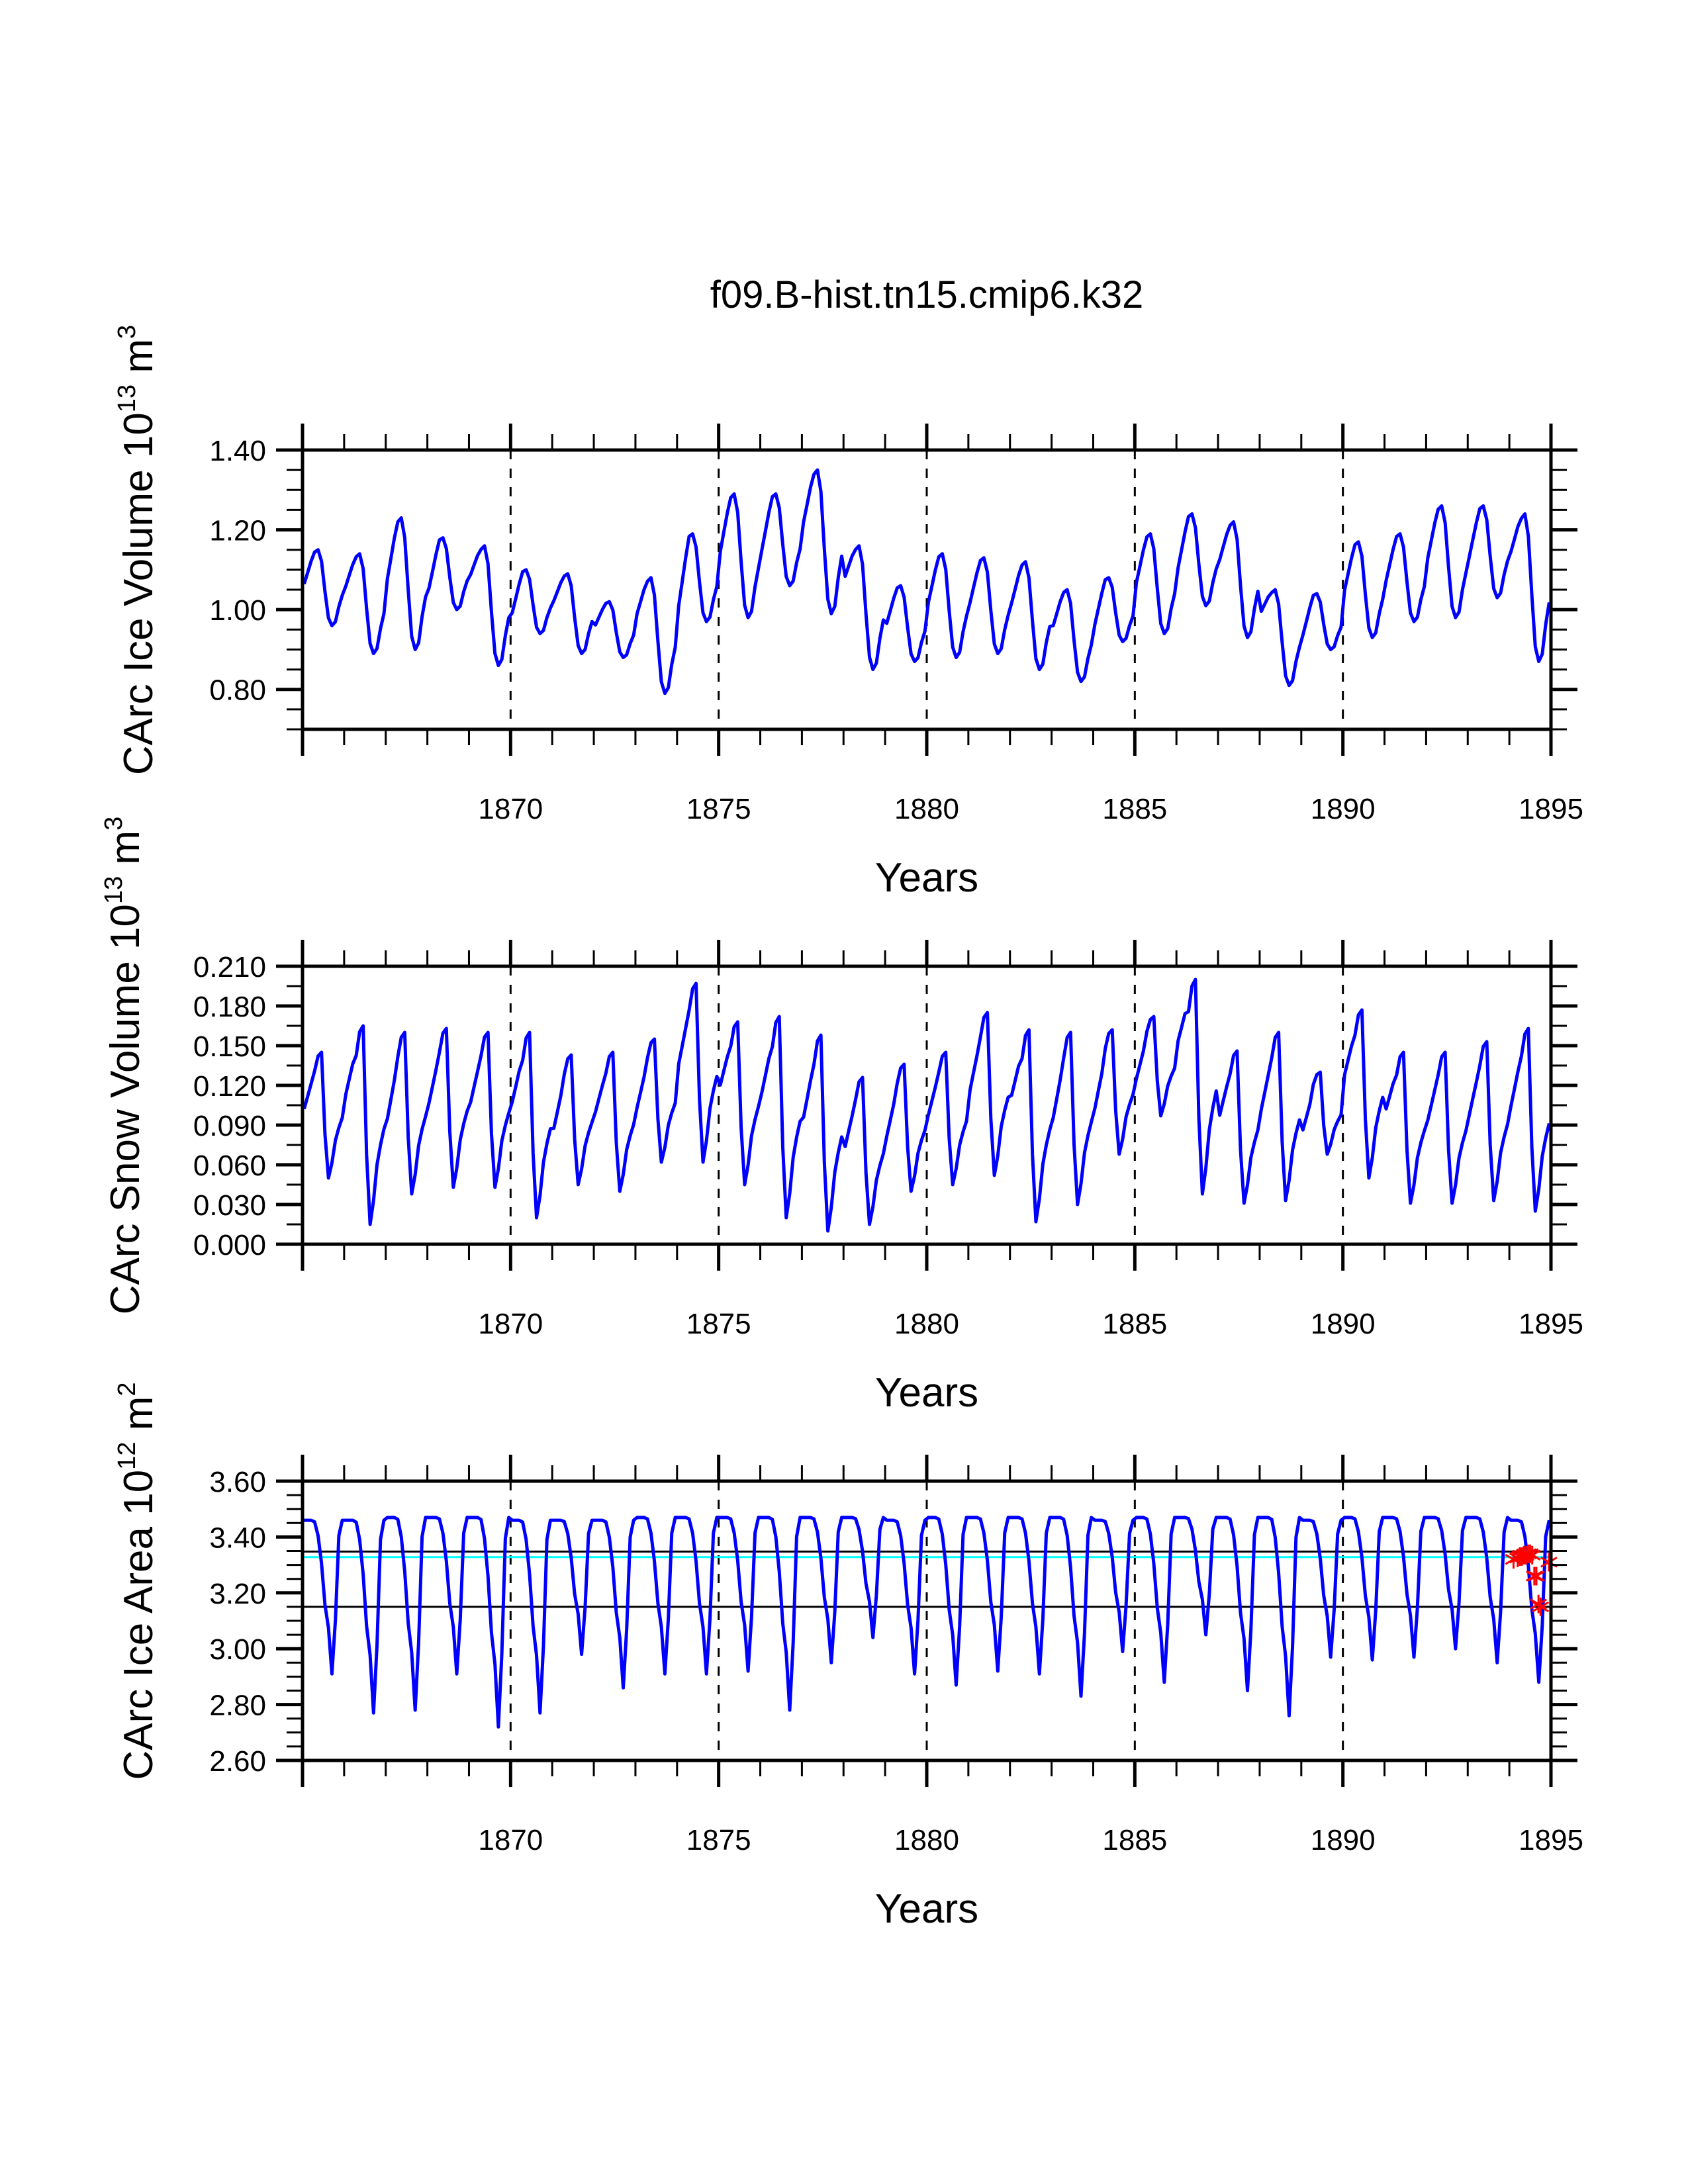  I want to click on y-tick-label: 0.030, so click(229, 1205).